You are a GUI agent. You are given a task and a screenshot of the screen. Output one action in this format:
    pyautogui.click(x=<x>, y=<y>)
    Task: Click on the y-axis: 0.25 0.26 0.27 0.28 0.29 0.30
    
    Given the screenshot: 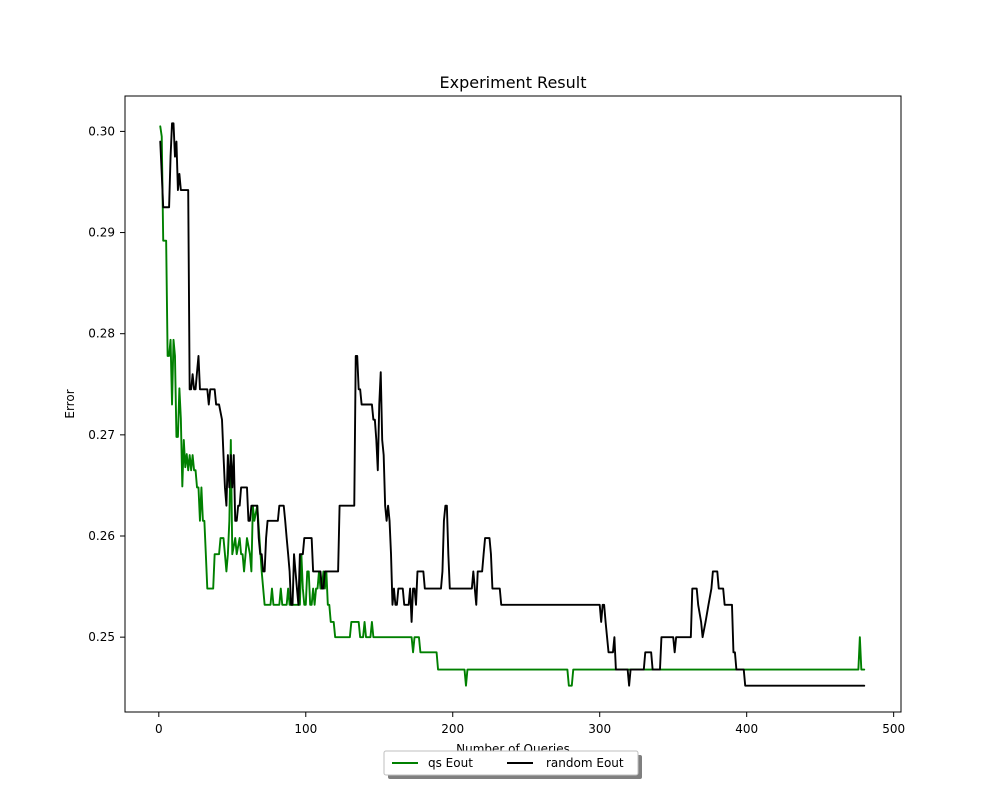 What is the action you would take?
    pyautogui.click(x=106, y=384)
    